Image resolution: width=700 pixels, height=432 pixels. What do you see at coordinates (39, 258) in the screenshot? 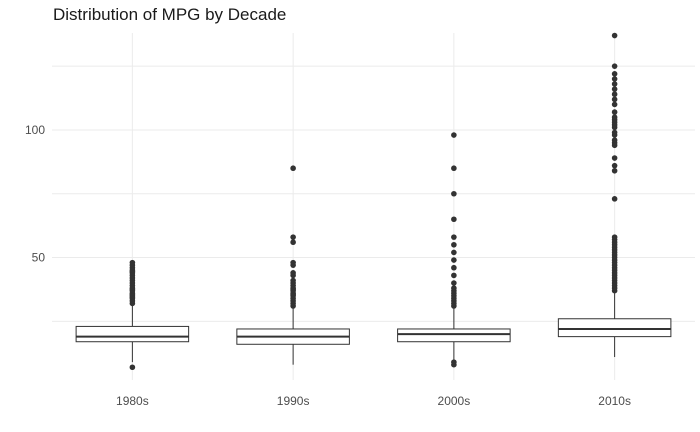
I see `y-tick-label: 50` at bounding box center [39, 258].